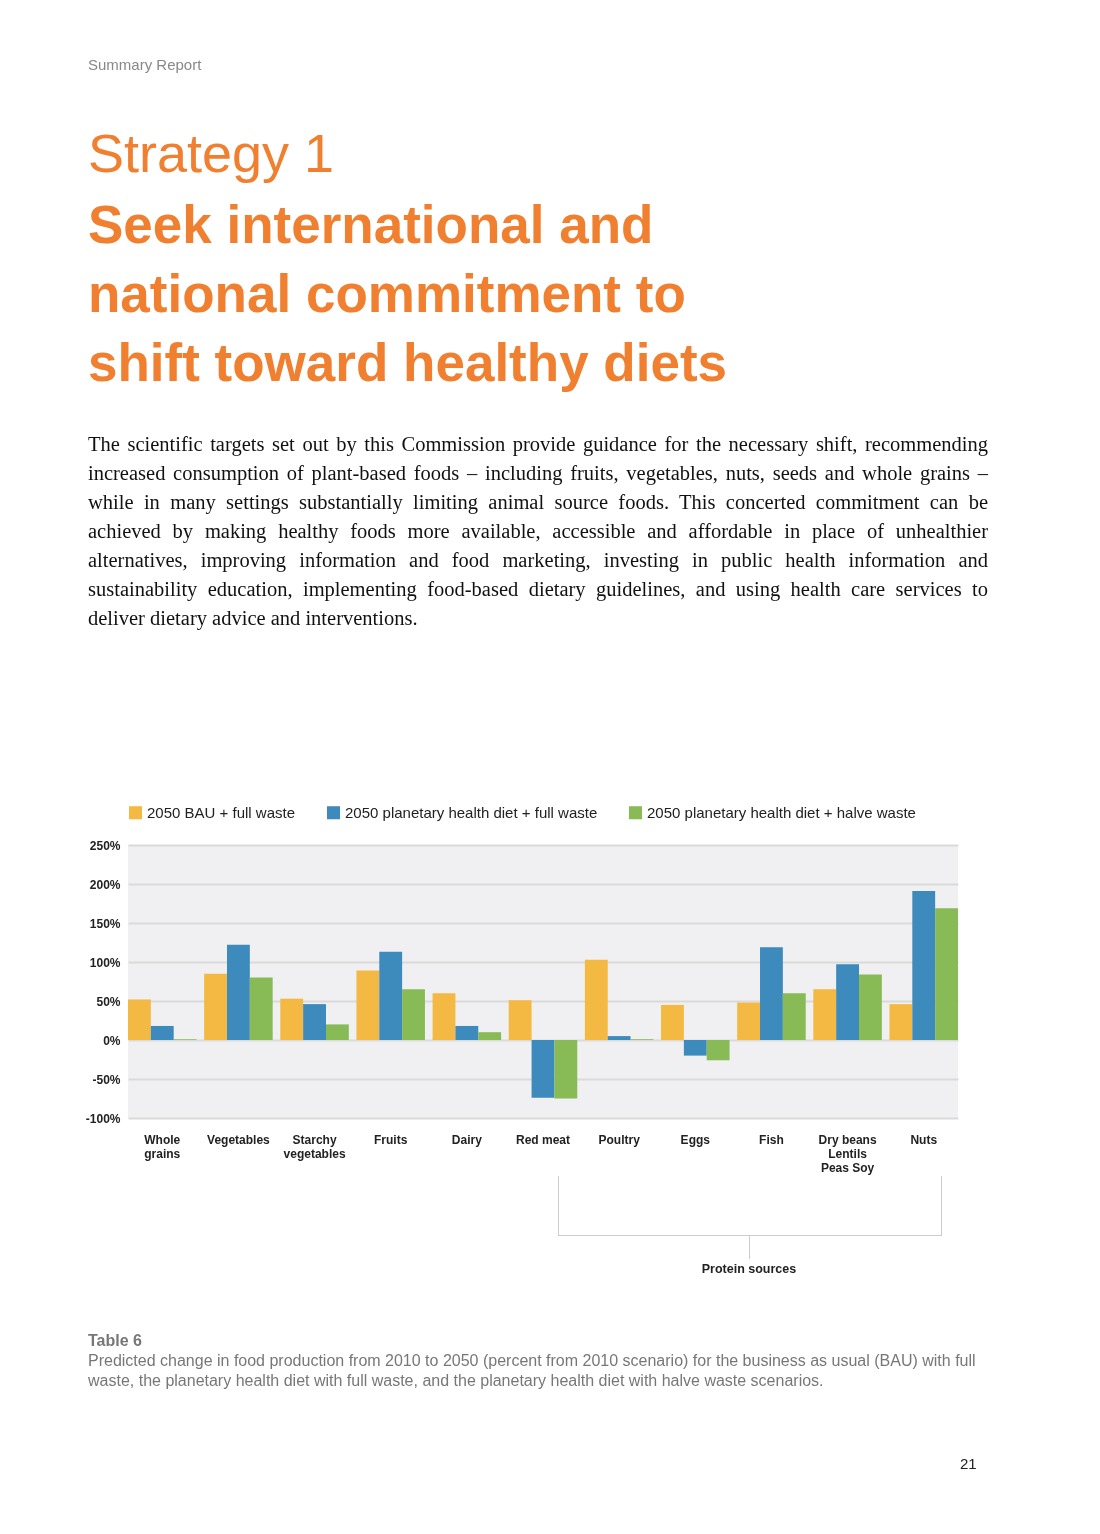 The height and width of the screenshot is (1534, 1100). I want to click on y-tick-label: 0%, so click(112, 1040).